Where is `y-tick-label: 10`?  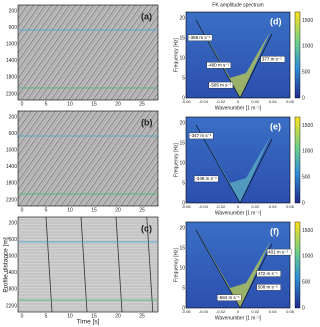 y-tick-label: 10 is located at coordinates (182, 58).